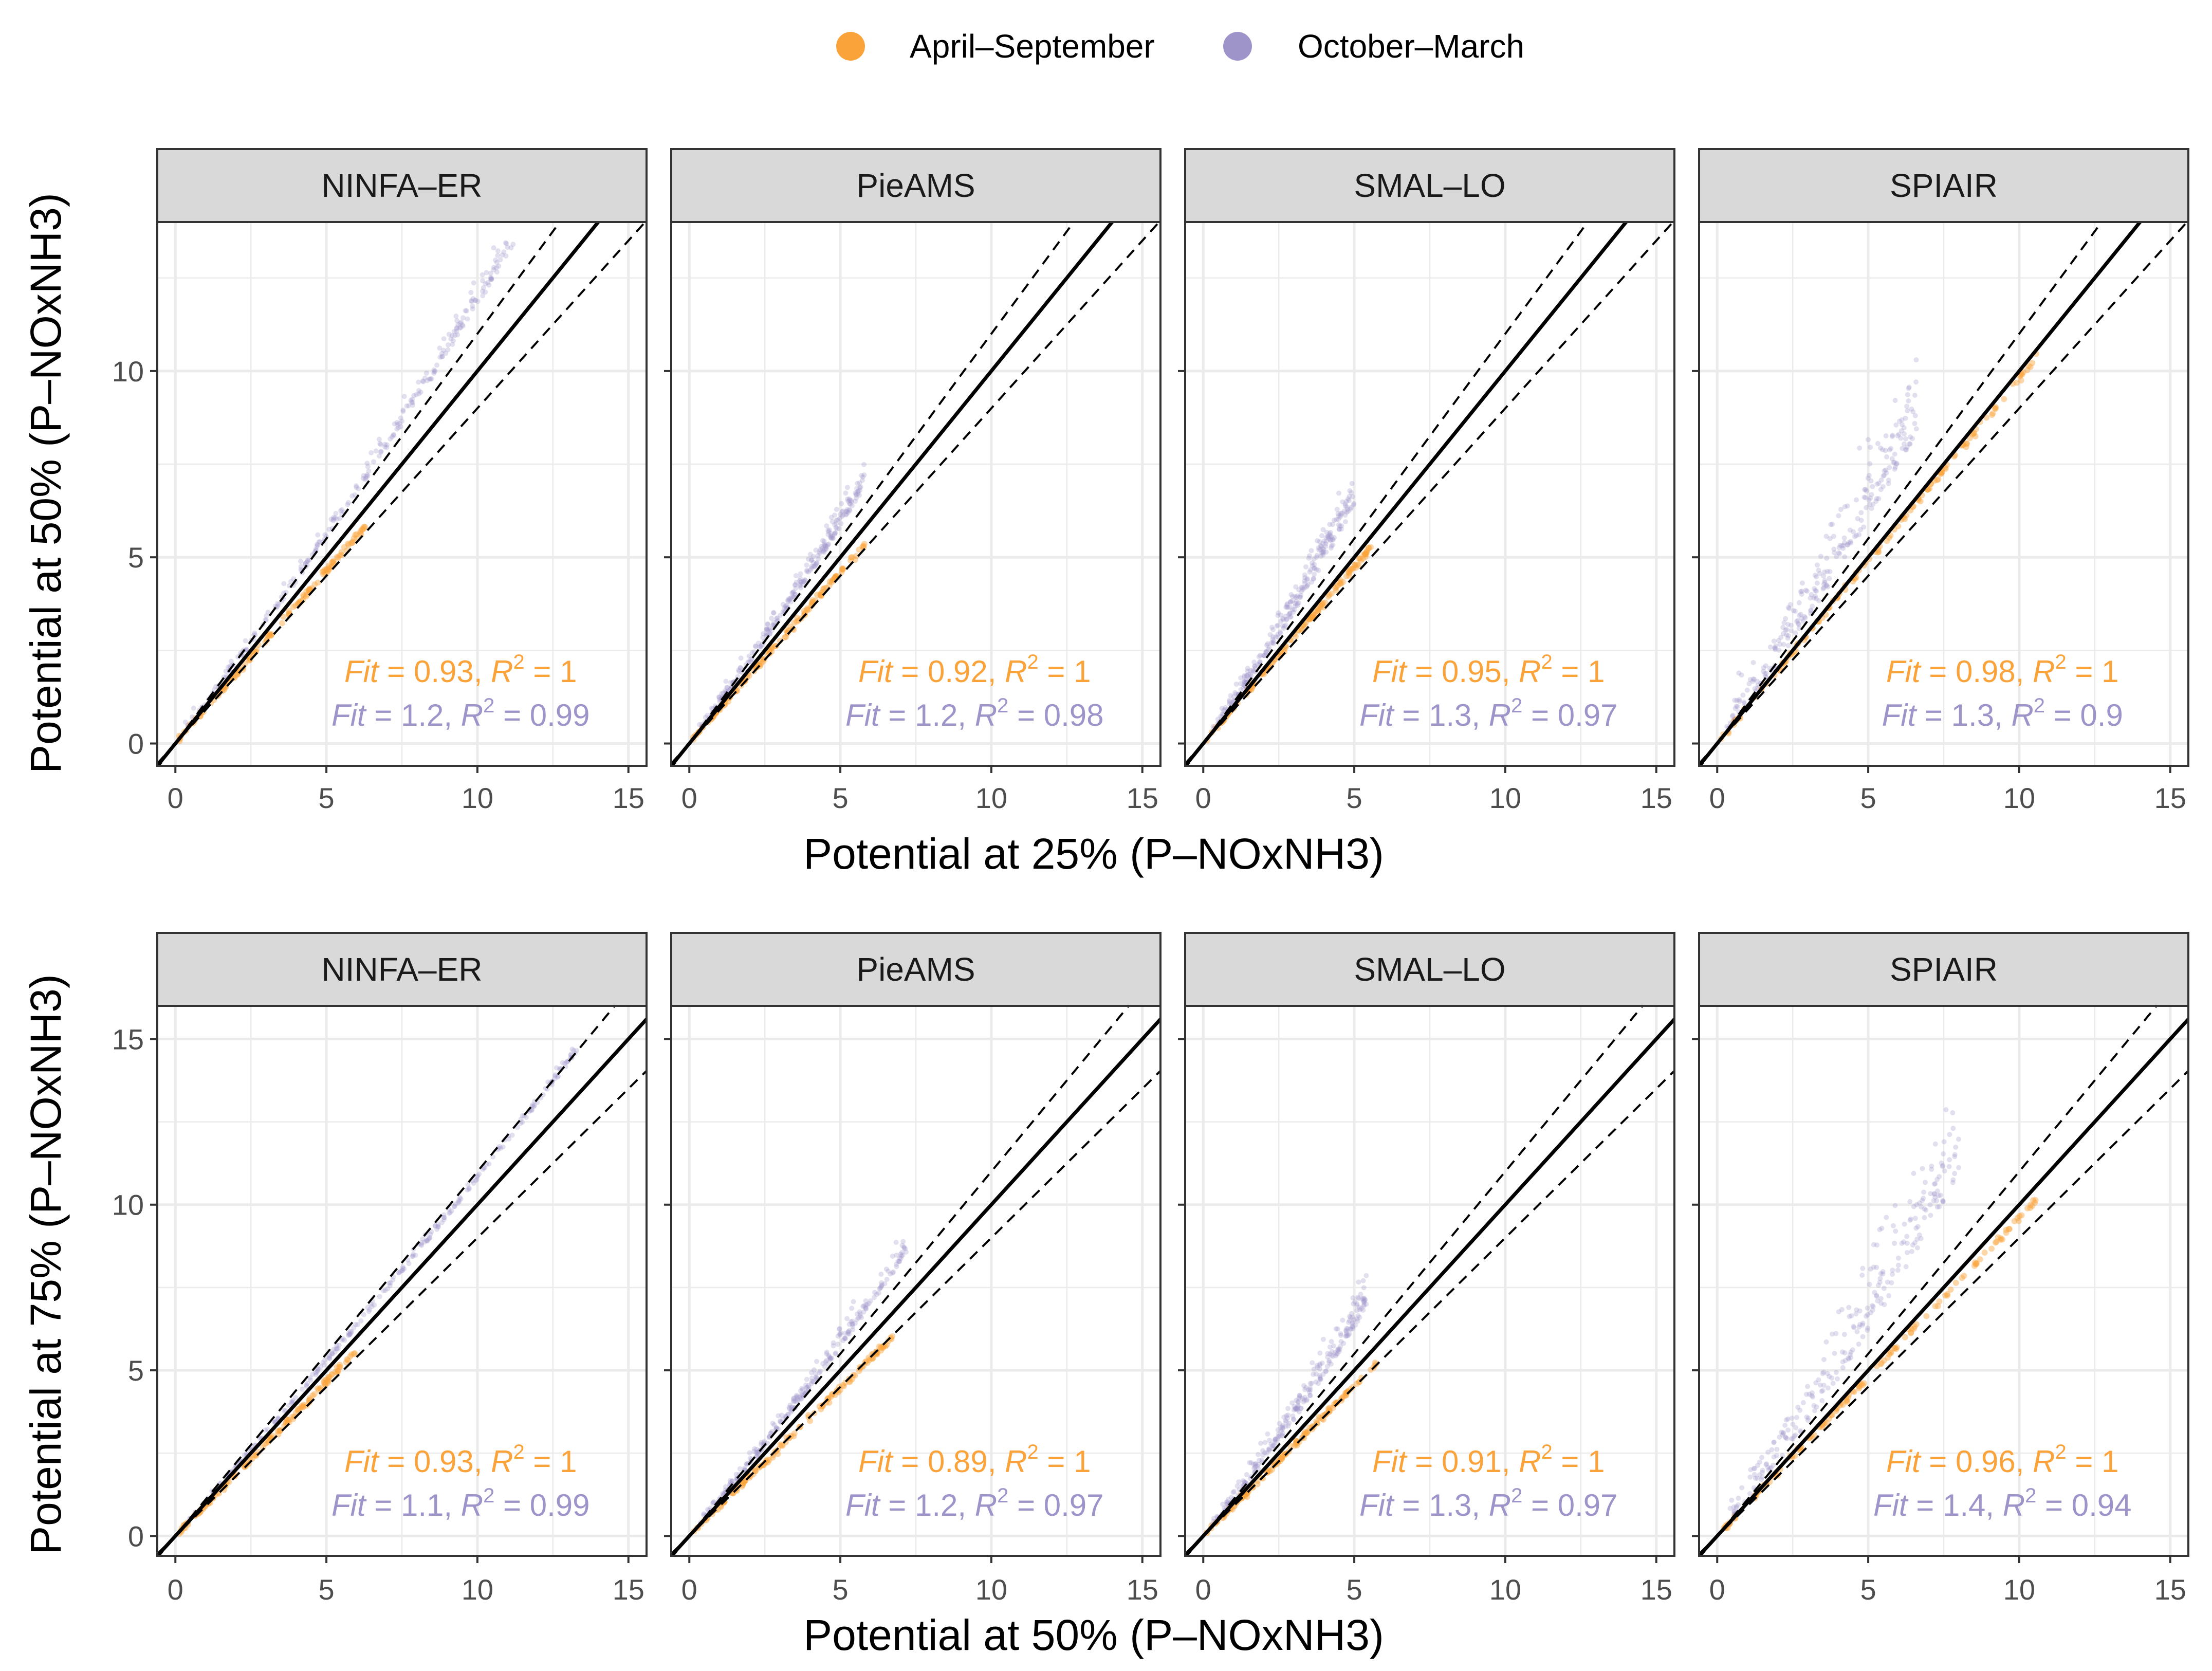  I want to click on x-tick-label: 15, so click(2170, 798).